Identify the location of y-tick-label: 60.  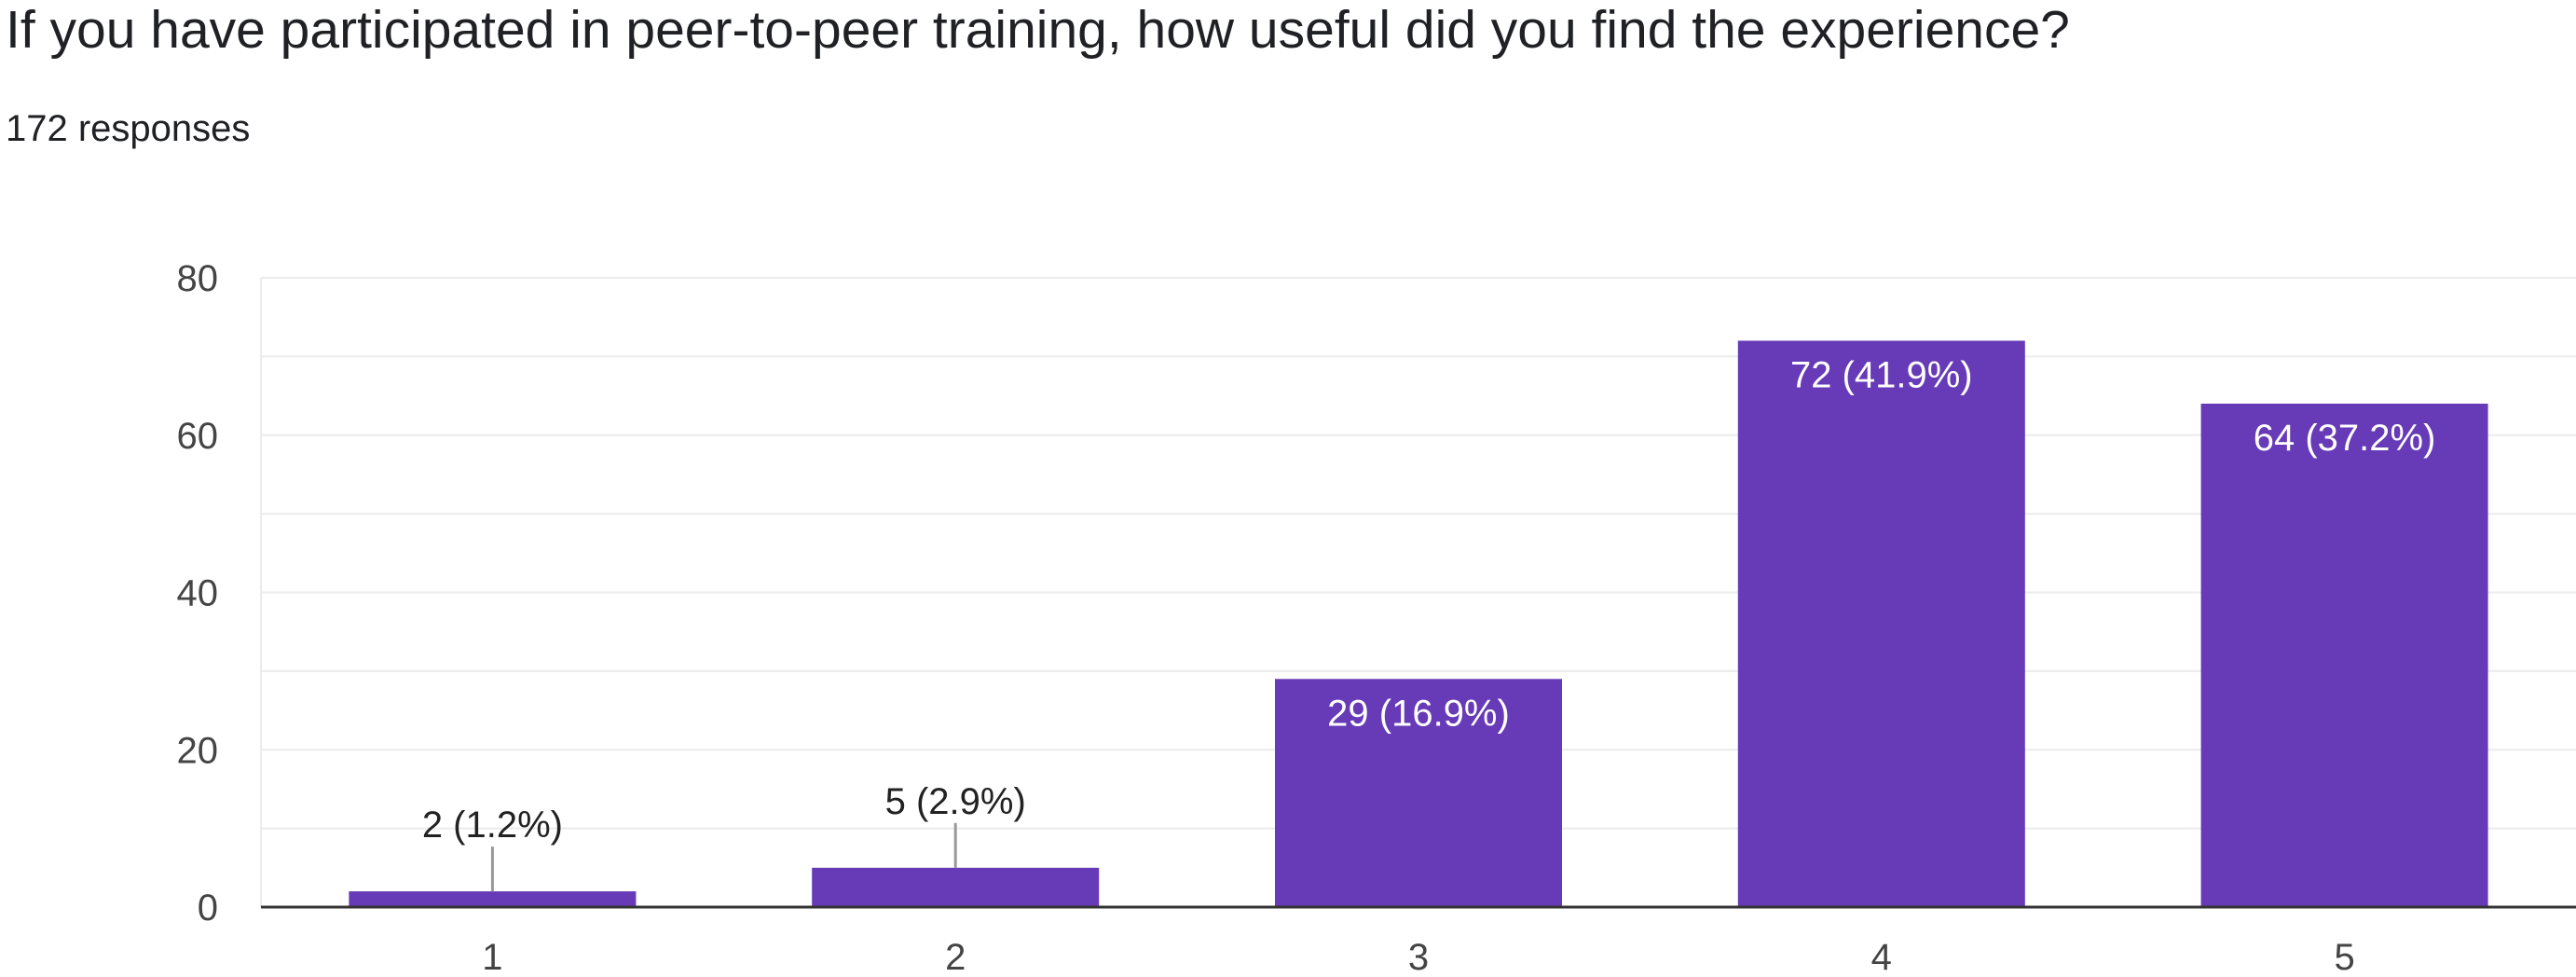
(198, 437).